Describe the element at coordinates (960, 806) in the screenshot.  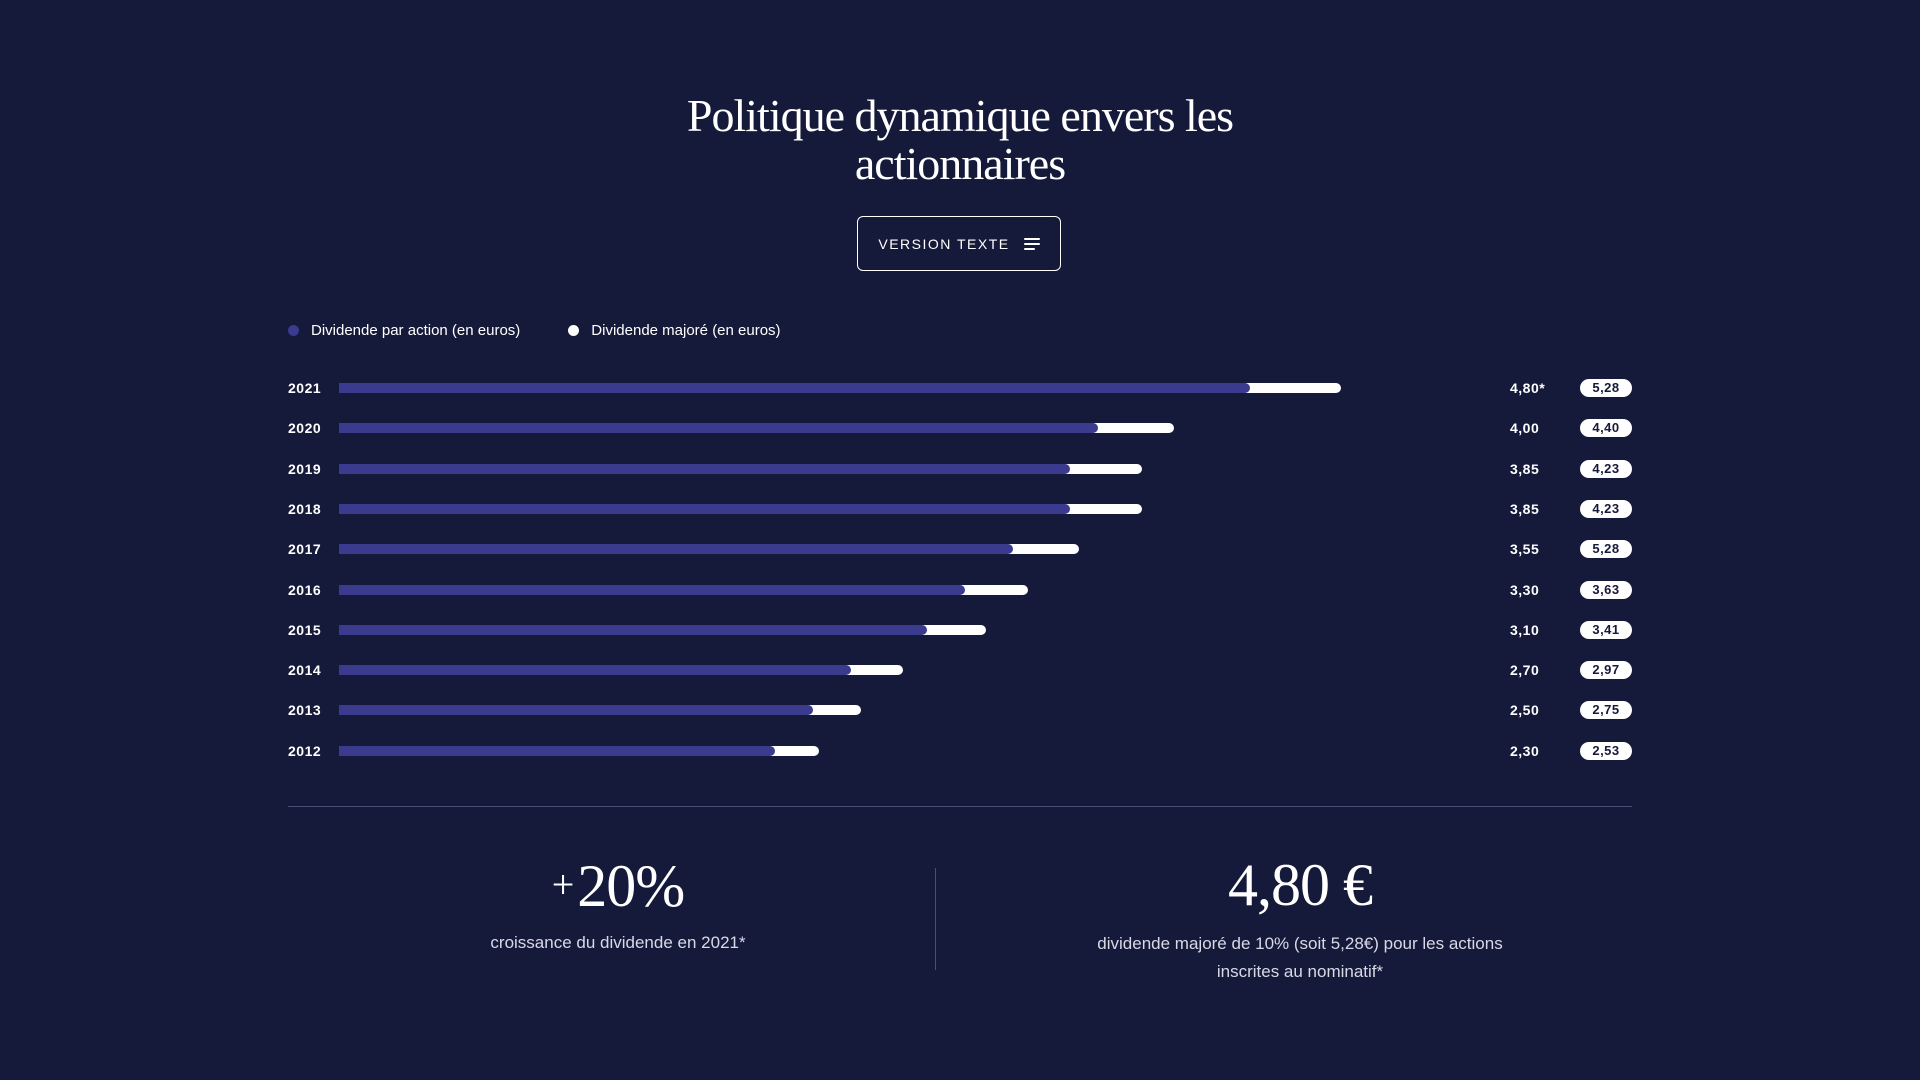
I see `section-divider` at that location.